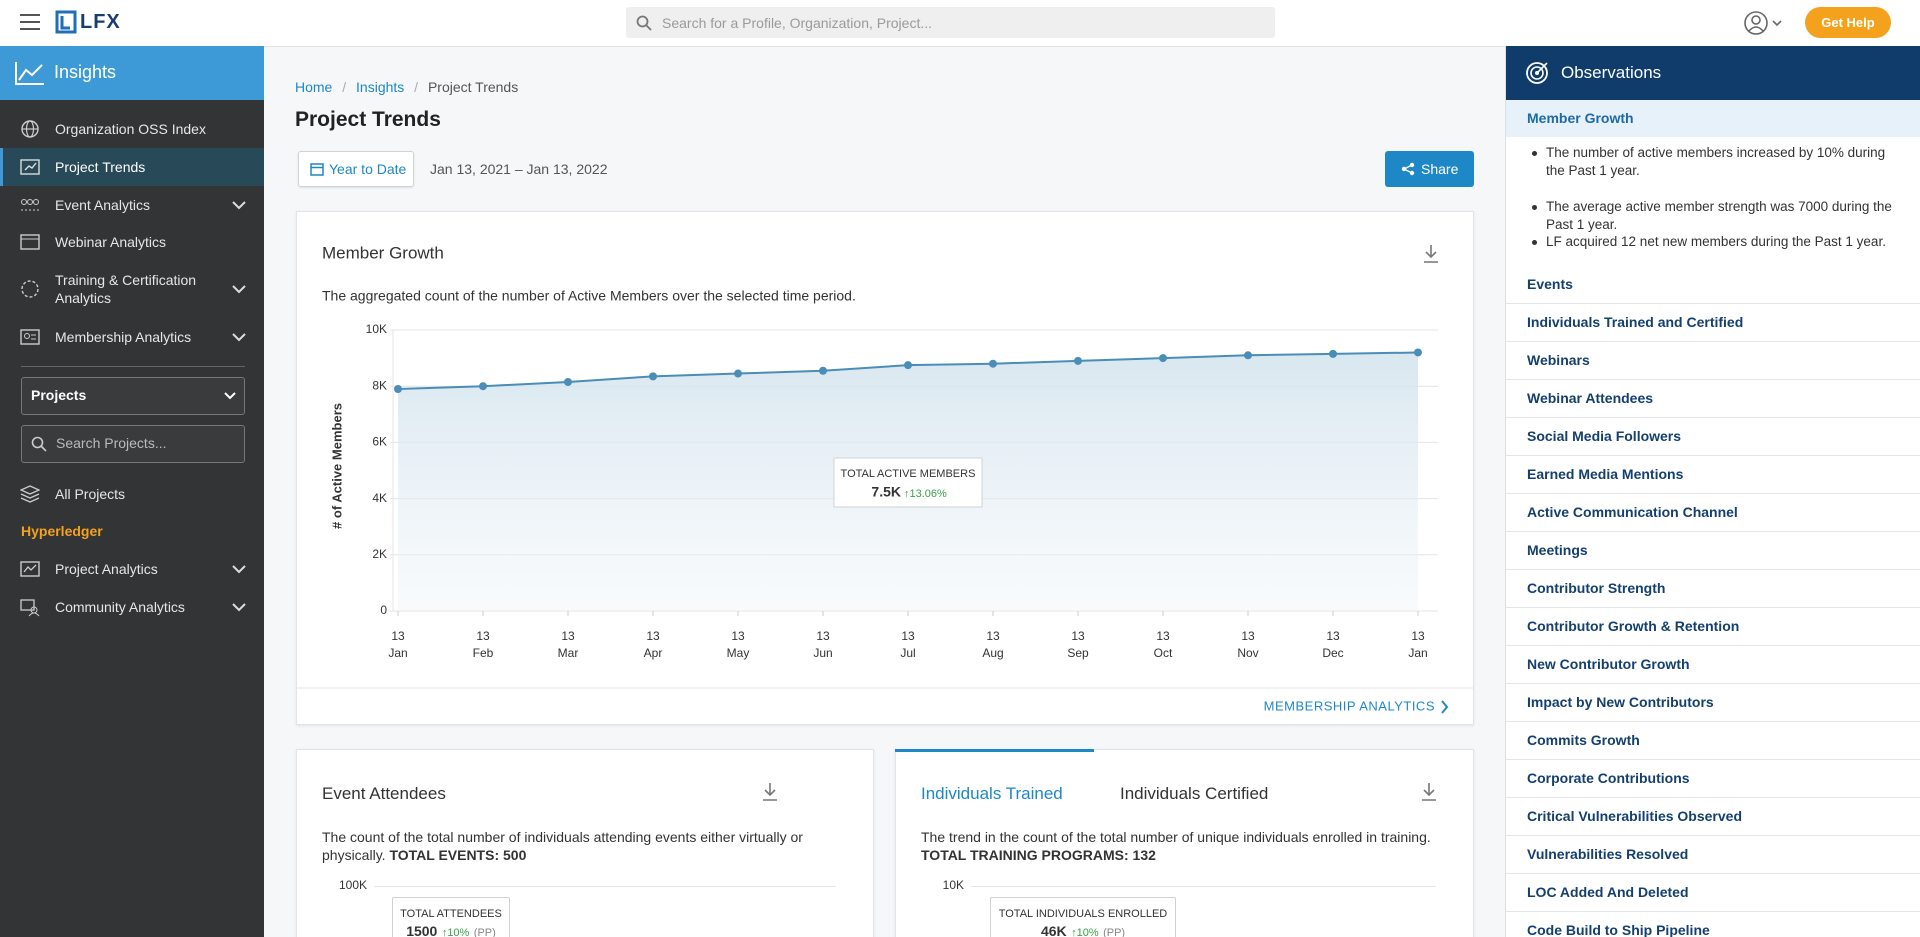 This screenshot has width=1920, height=937. I want to click on x-tick-label: Feb, so click(483, 653).